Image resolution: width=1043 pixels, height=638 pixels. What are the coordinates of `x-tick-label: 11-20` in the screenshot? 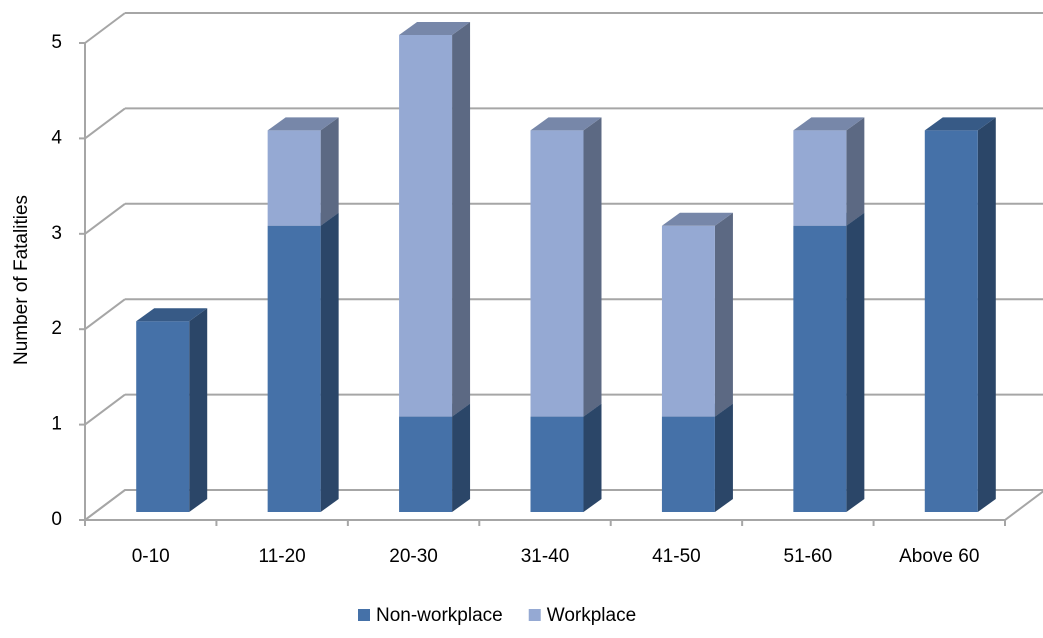 It's located at (282, 556).